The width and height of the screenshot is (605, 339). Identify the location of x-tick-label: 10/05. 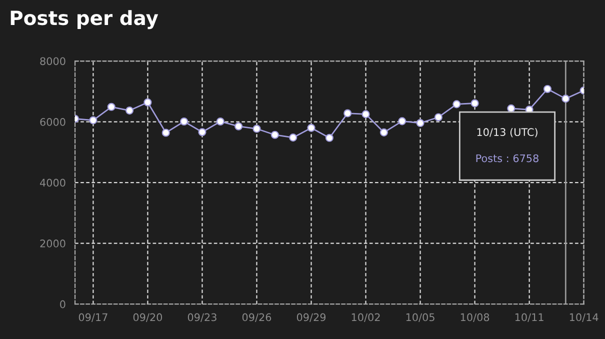
(420, 317).